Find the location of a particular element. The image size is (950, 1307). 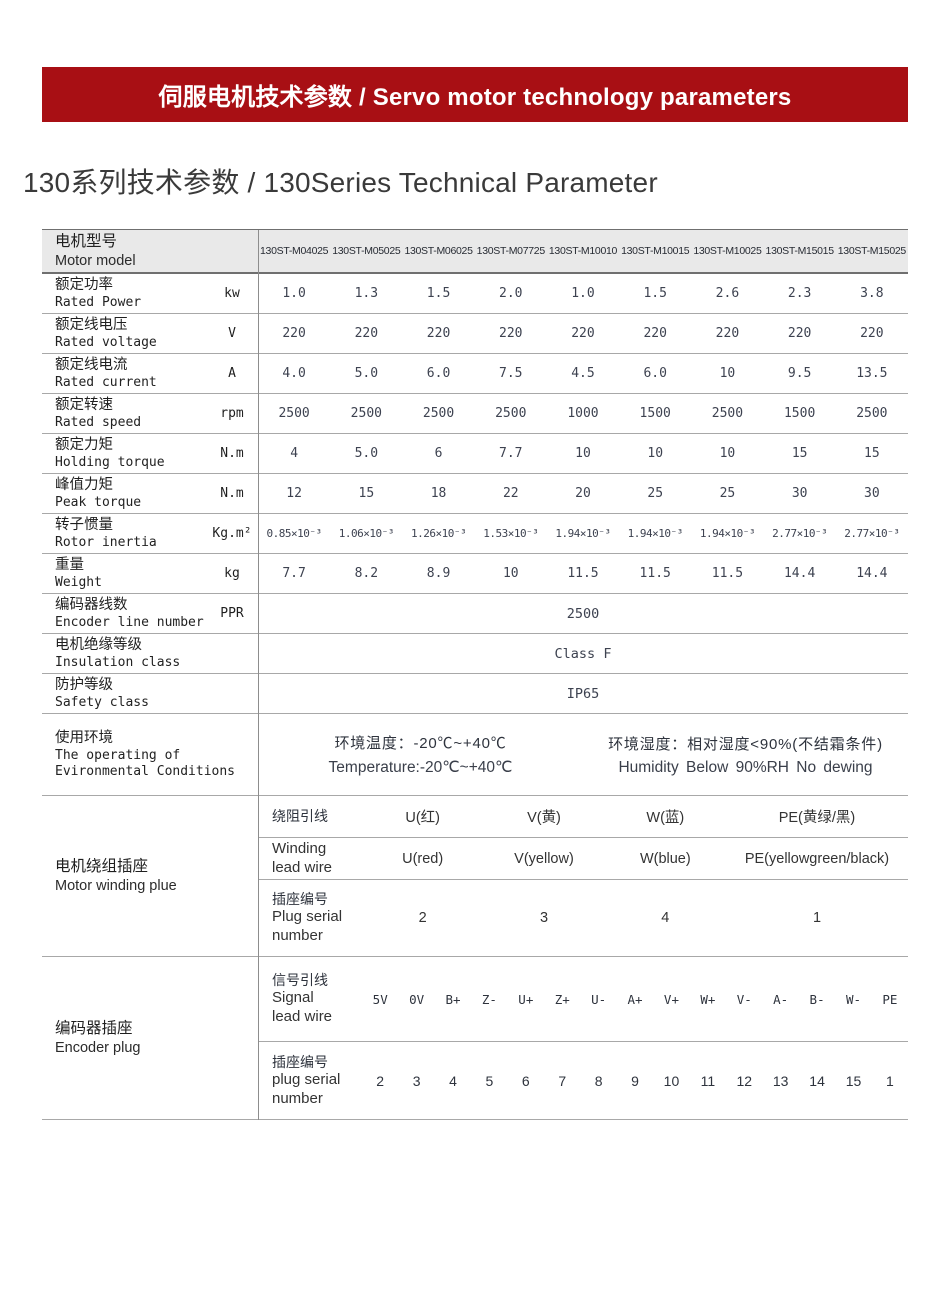

row-label-zh: 额定线电压 is located at coordinates (91, 324).